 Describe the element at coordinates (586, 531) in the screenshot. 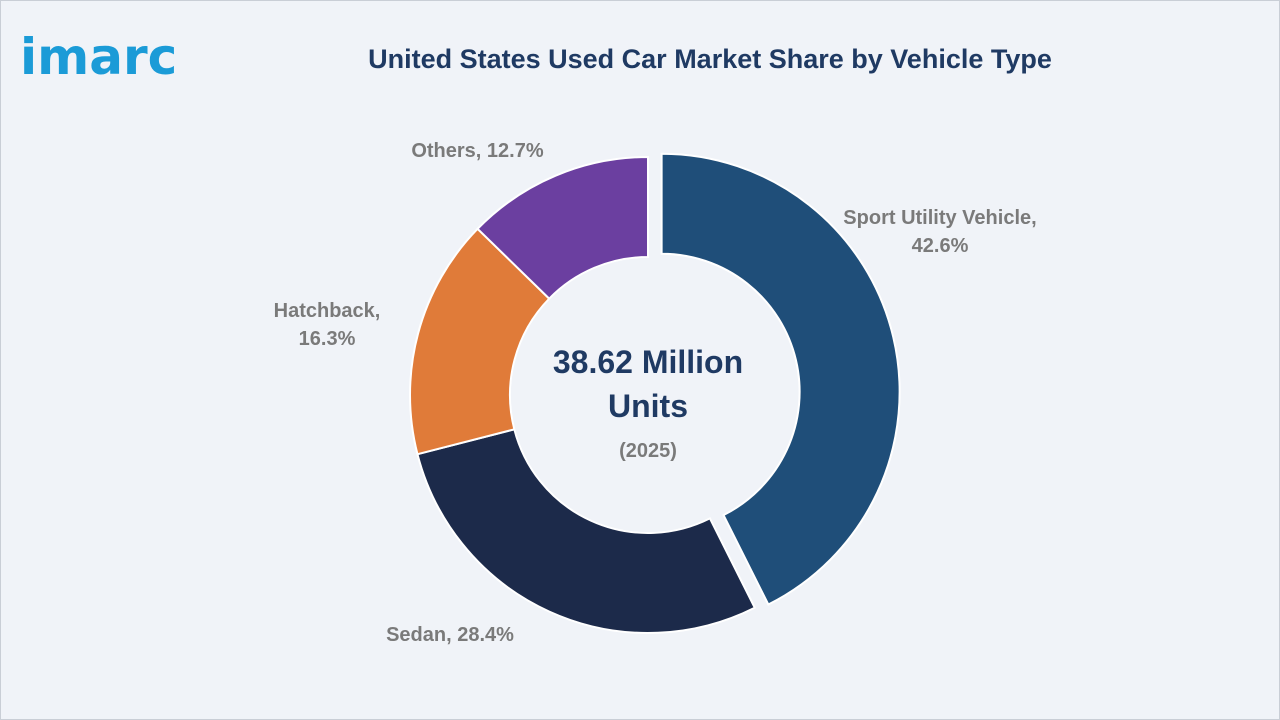

I see `slice-sedan` at that location.